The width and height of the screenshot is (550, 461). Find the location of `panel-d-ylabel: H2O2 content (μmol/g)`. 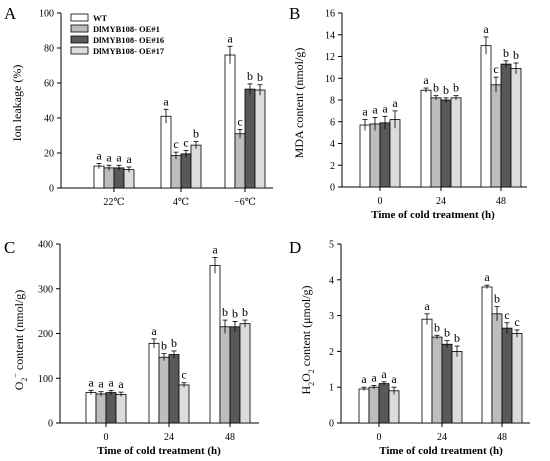

panel-d-ylabel: H2O2 content (μmol/g) is located at coordinates (307, 339).